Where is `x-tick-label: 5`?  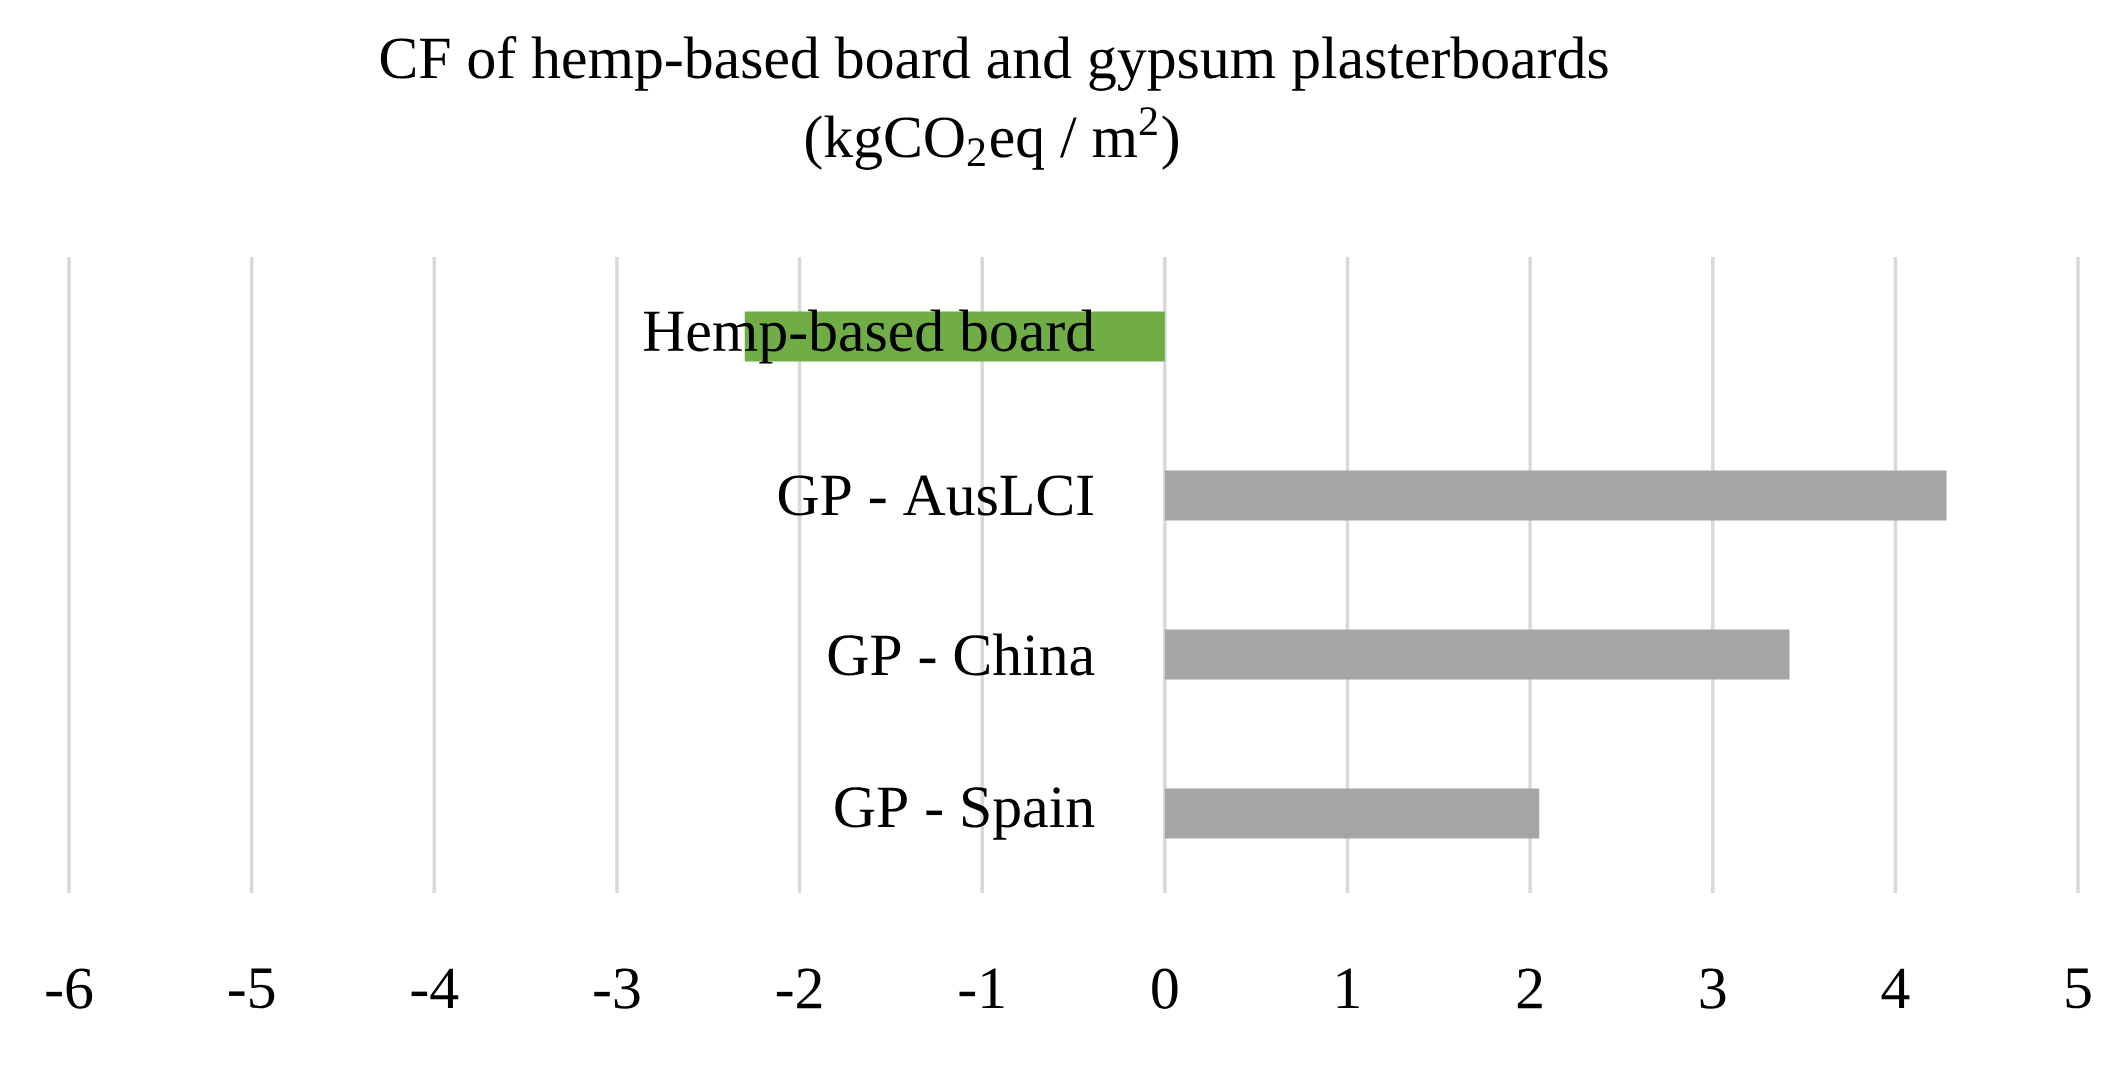 x-tick-label: 5 is located at coordinates (2078, 988).